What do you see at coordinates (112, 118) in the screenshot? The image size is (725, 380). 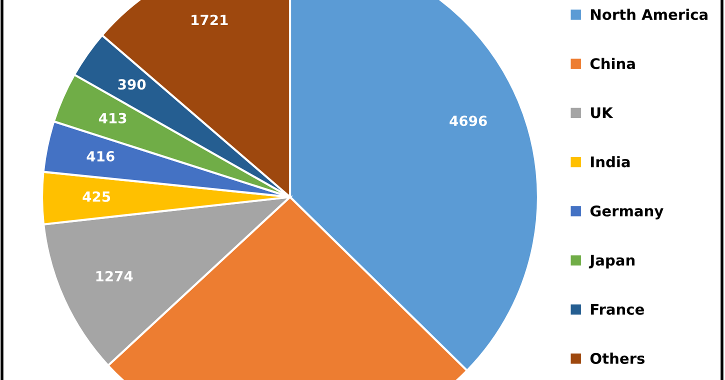 I see `data-label: 413` at bounding box center [112, 118].